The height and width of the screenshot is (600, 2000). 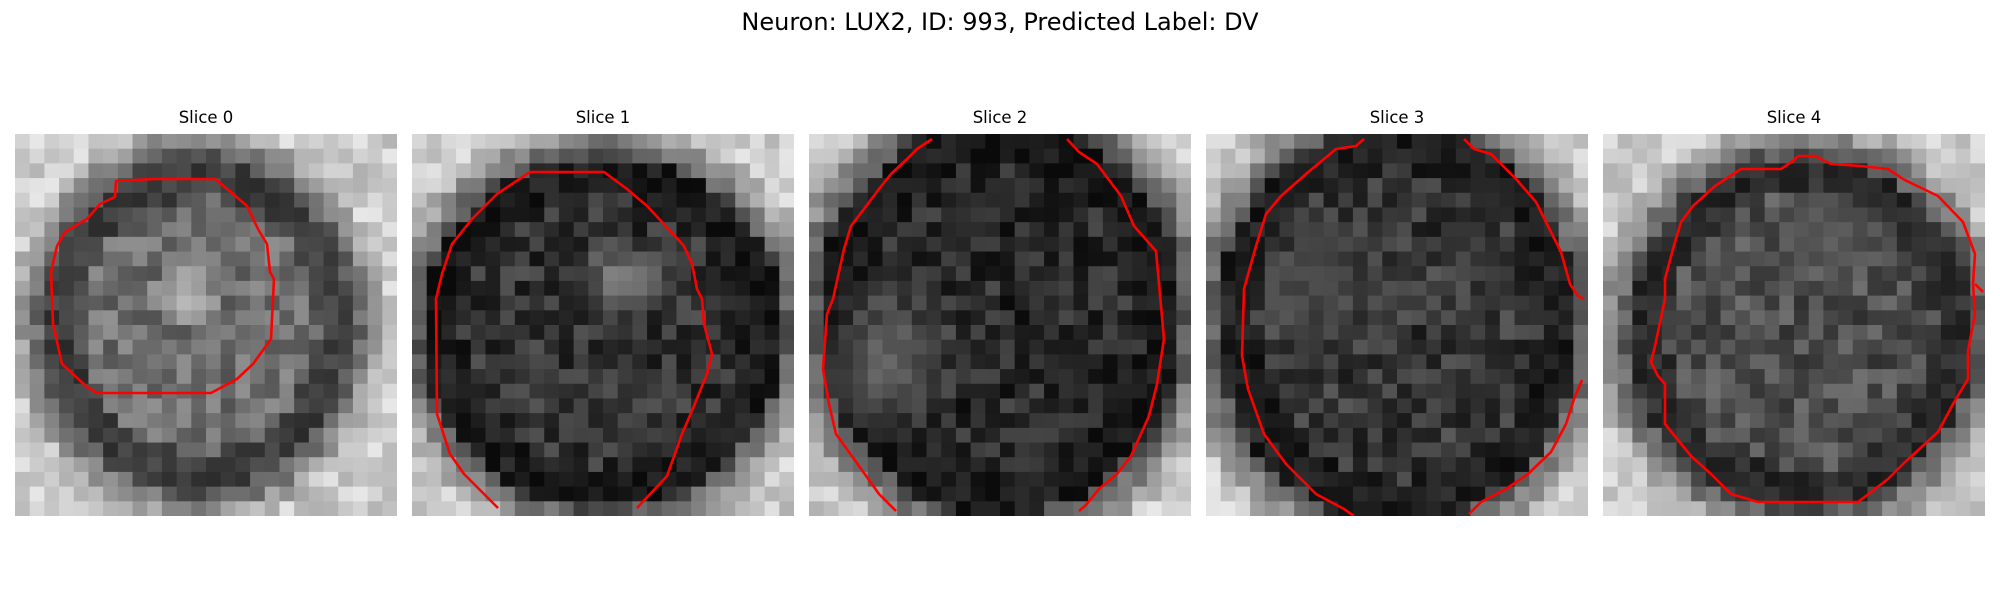 What do you see at coordinates (603, 117) in the screenshot?
I see `slice-title-1: Slice 1` at bounding box center [603, 117].